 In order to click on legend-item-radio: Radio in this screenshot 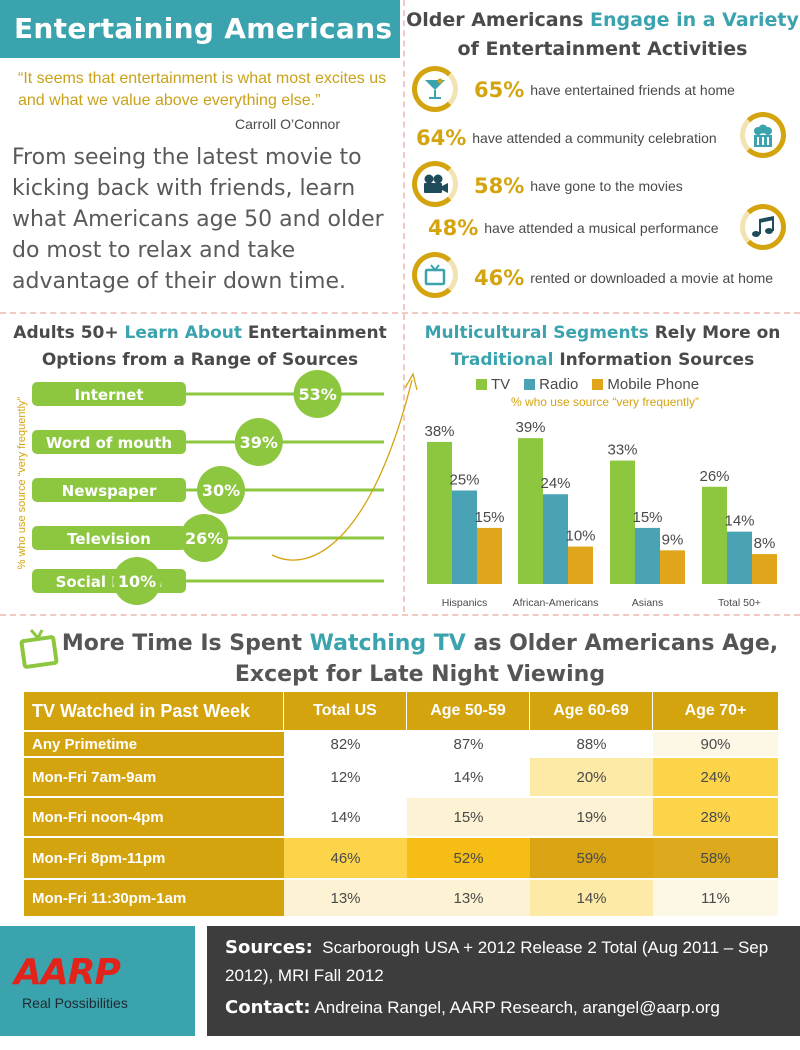, I will do `click(551, 384)`.